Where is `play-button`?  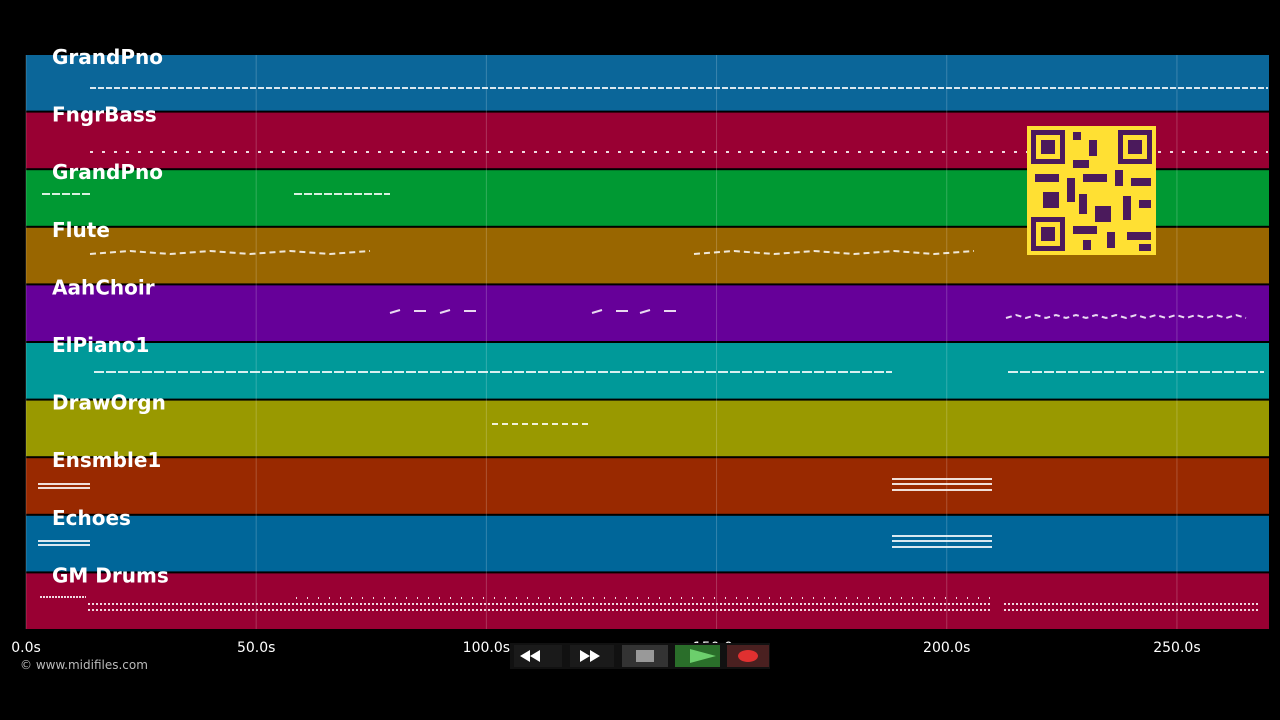
play-button is located at coordinates (697, 656).